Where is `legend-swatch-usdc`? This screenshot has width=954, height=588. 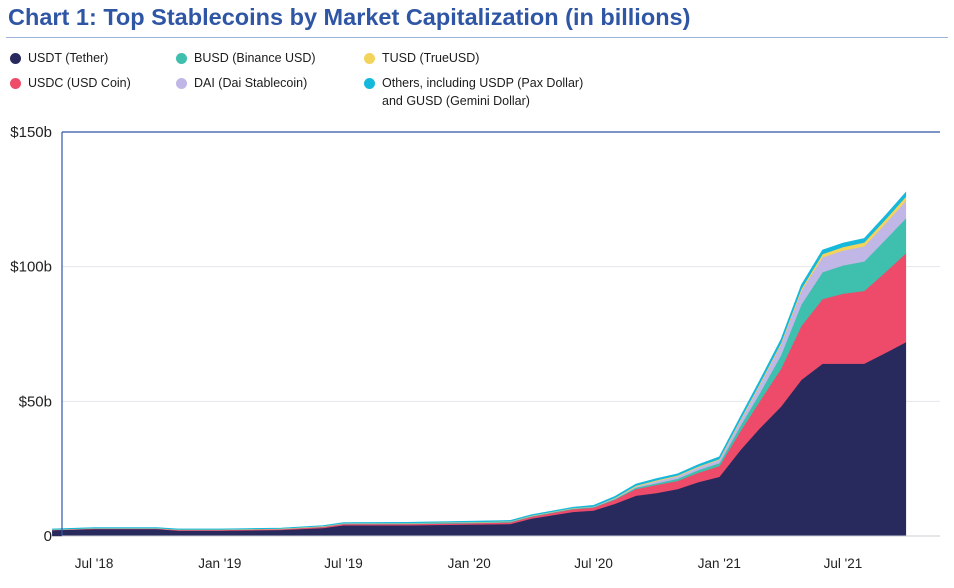
legend-swatch-usdc is located at coordinates (15, 83).